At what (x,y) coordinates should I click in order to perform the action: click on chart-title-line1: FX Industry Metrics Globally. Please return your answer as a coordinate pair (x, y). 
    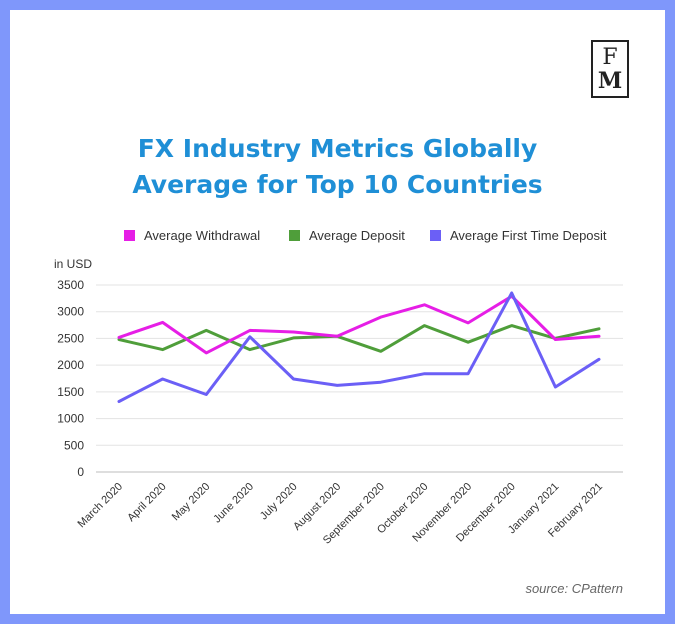
    Looking at the image, I should click on (337, 148).